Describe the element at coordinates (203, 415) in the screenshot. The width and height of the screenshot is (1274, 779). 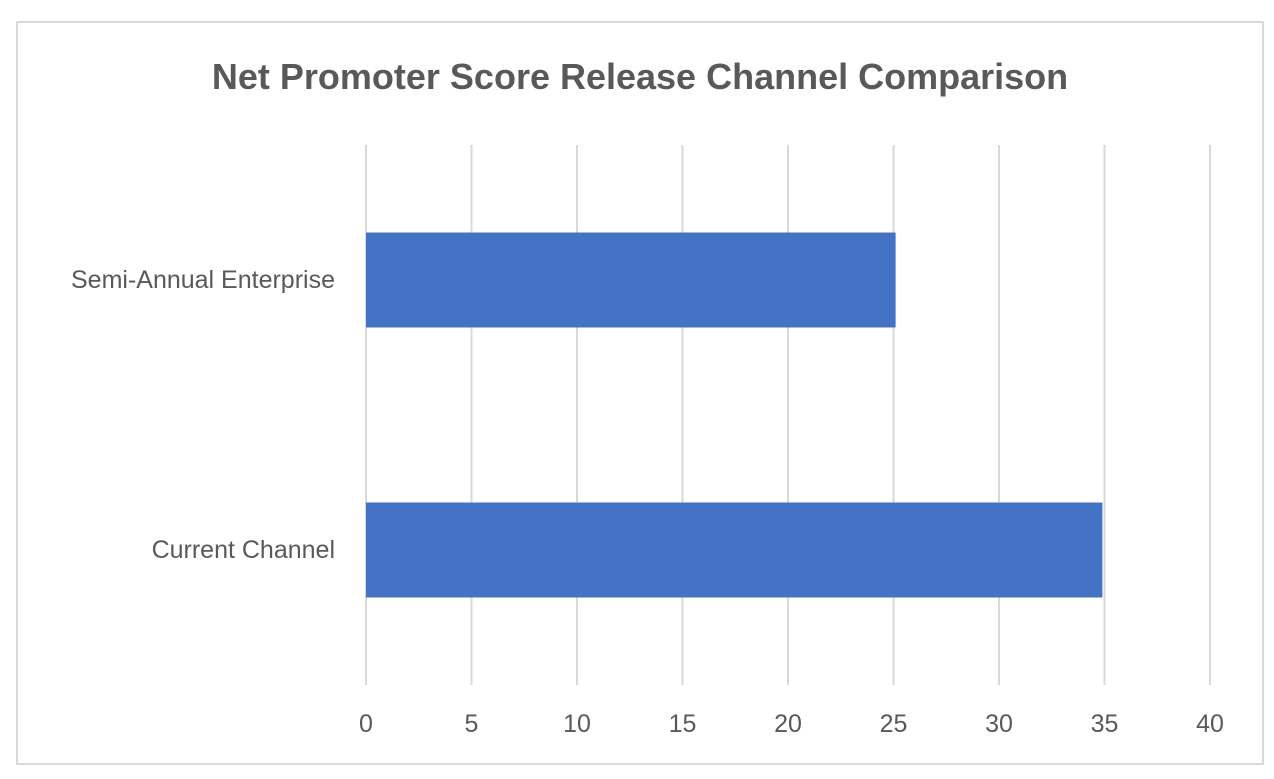
I see `category-labels: Semi-Annual Enterprise Current Channel` at that location.